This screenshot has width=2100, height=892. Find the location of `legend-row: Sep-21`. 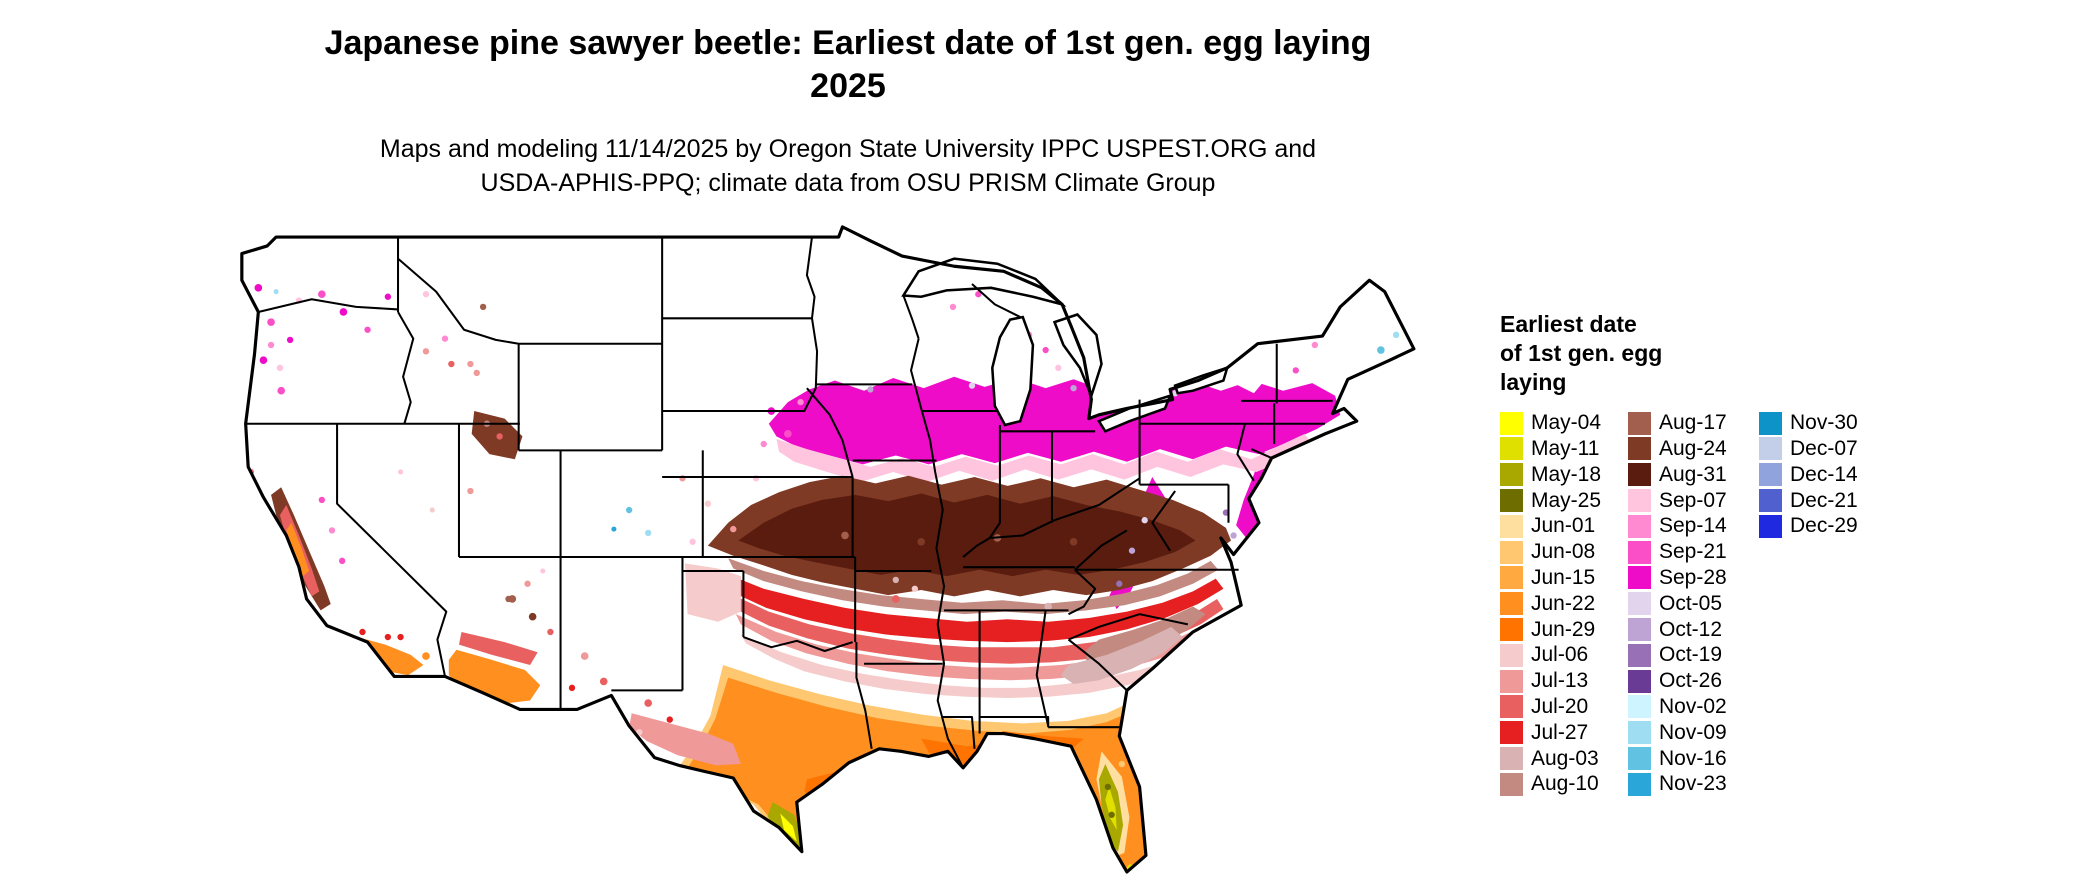

legend-row: Sep-21 is located at coordinates (1693, 552).